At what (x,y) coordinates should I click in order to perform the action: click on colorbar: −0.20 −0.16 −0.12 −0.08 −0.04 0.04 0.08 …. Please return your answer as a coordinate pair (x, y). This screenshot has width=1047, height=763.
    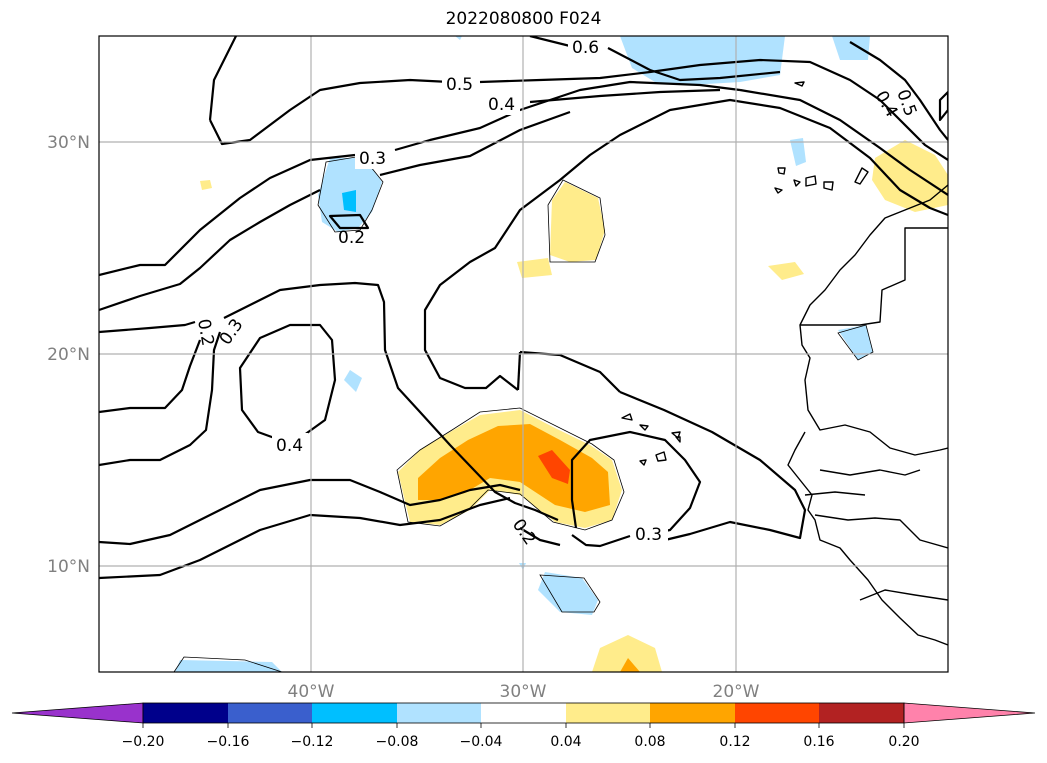
    Looking at the image, I should click on (523, 726).